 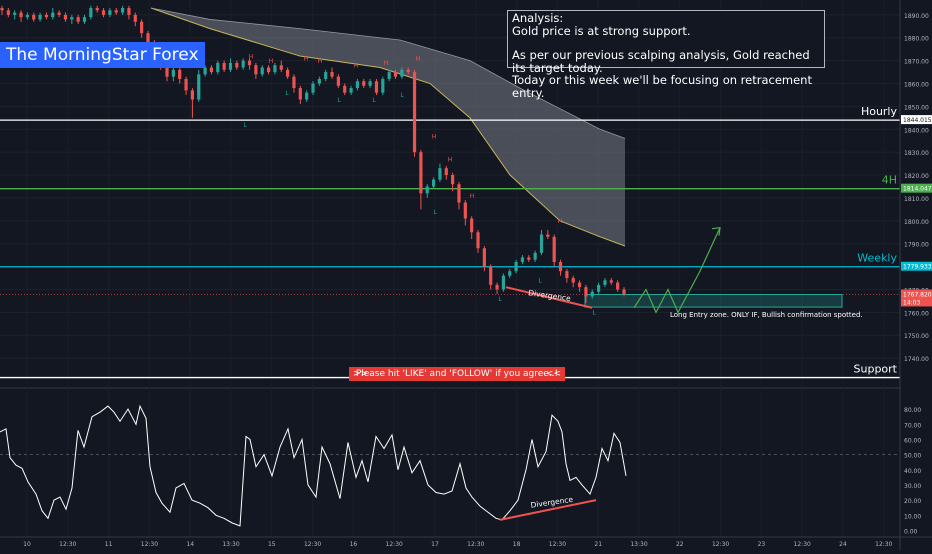 What do you see at coordinates (916, 130) in the screenshot?
I see `price-tick-label: 1840.00` at bounding box center [916, 130].